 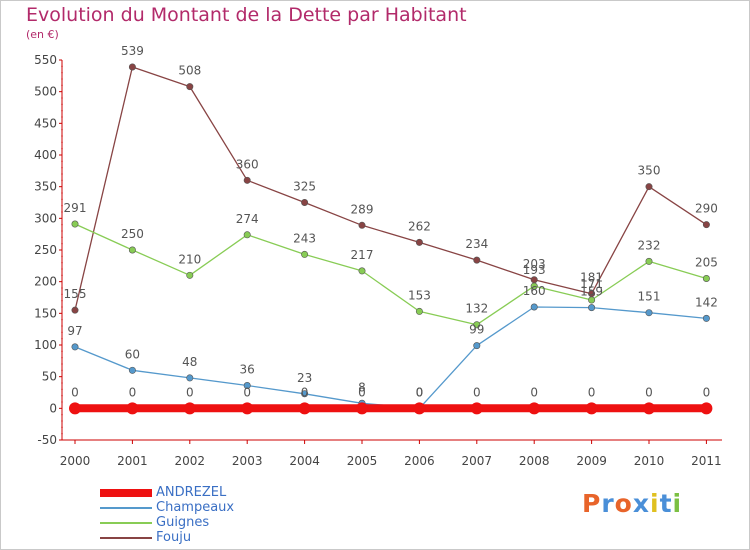 I want to click on data-label-champeaux: 151, so click(x=649, y=297).